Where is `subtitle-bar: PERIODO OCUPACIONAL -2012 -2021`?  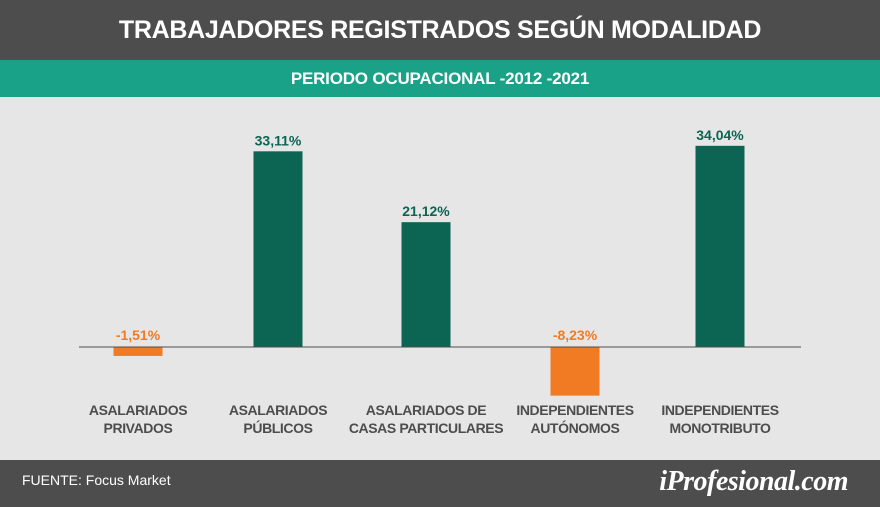
subtitle-bar: PERIODO OCUPACIONAL -2012 -2021 is located at coordinates (440, 78).